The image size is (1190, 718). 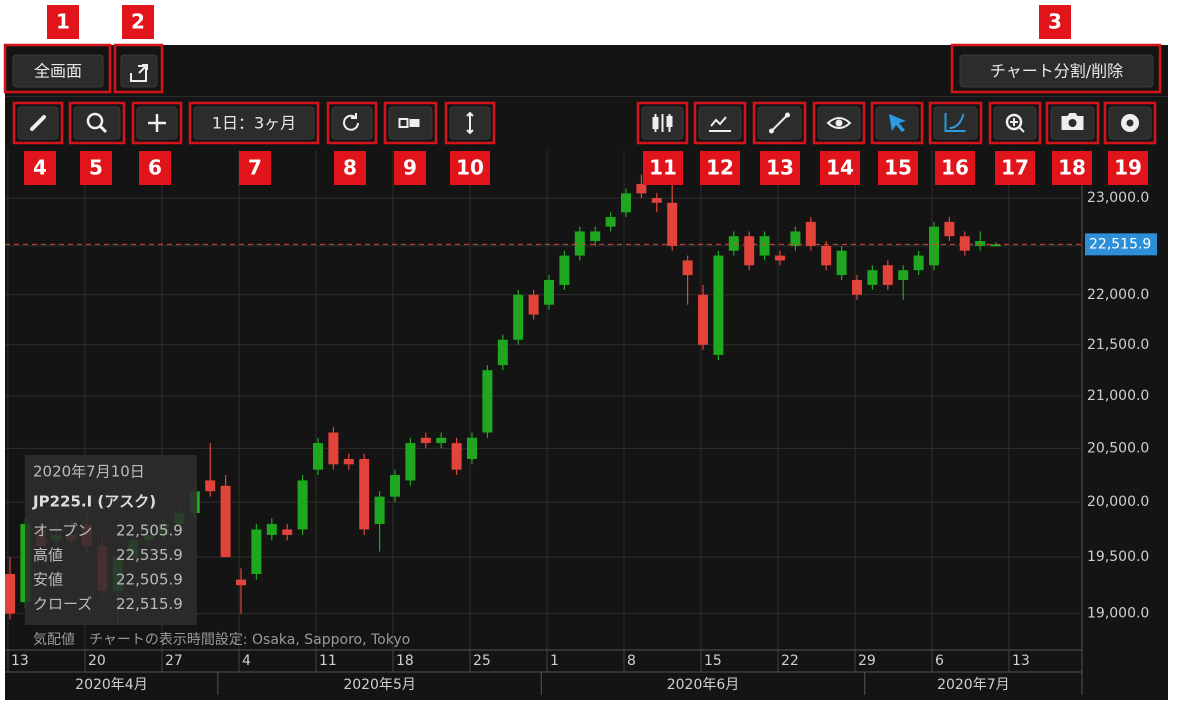 What do you see at coordinates (482, 661) in the screenshot?
I see `x-tick-label: 25` at bounding box center [482, 661].